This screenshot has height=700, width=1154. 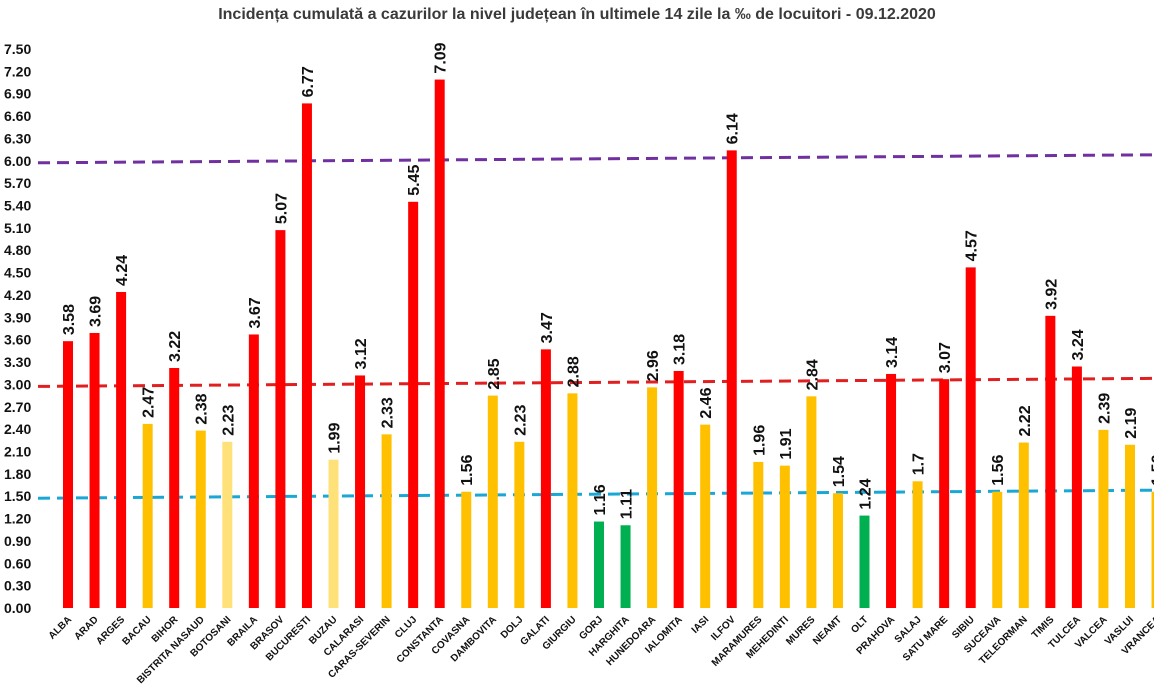 I want to click on y-tick-label: 1.20, so click(x=17, y=519).